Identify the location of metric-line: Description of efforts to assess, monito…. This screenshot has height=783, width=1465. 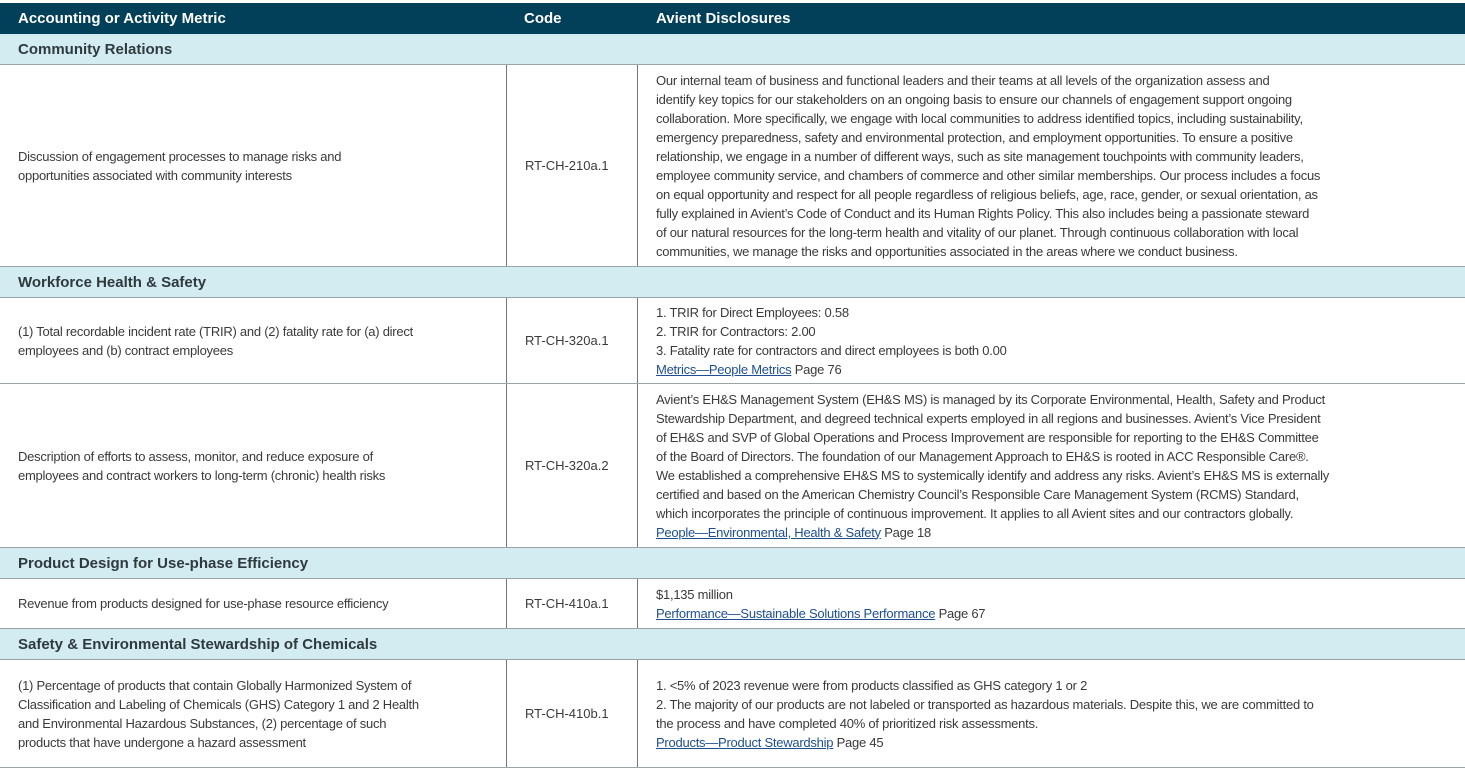
(195, 456).